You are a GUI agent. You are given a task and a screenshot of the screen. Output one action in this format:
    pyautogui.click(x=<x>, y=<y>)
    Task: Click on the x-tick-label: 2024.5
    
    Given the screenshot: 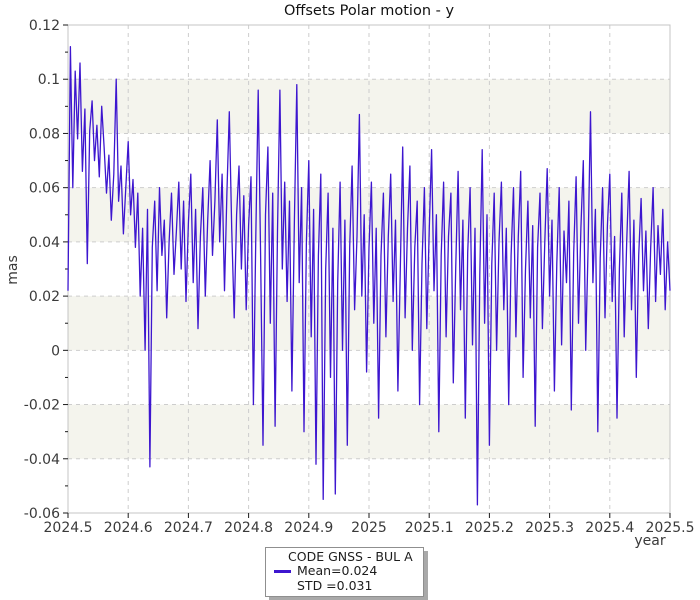 What is the action you would take?
    pyautogui.click(x=68, y=528)
    